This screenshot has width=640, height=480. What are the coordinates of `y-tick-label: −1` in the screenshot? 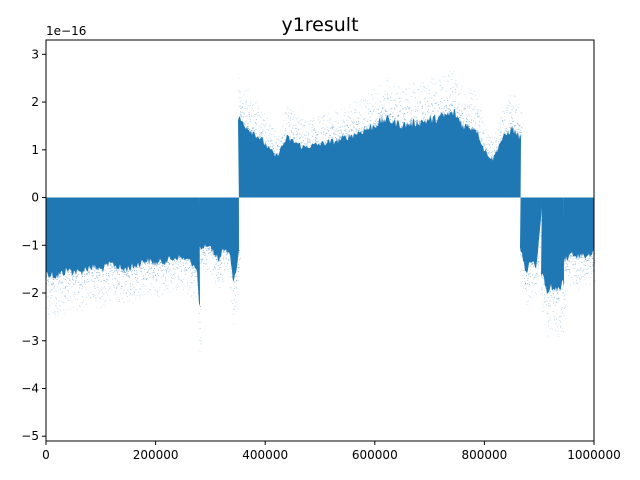 It's located at (30, 245).